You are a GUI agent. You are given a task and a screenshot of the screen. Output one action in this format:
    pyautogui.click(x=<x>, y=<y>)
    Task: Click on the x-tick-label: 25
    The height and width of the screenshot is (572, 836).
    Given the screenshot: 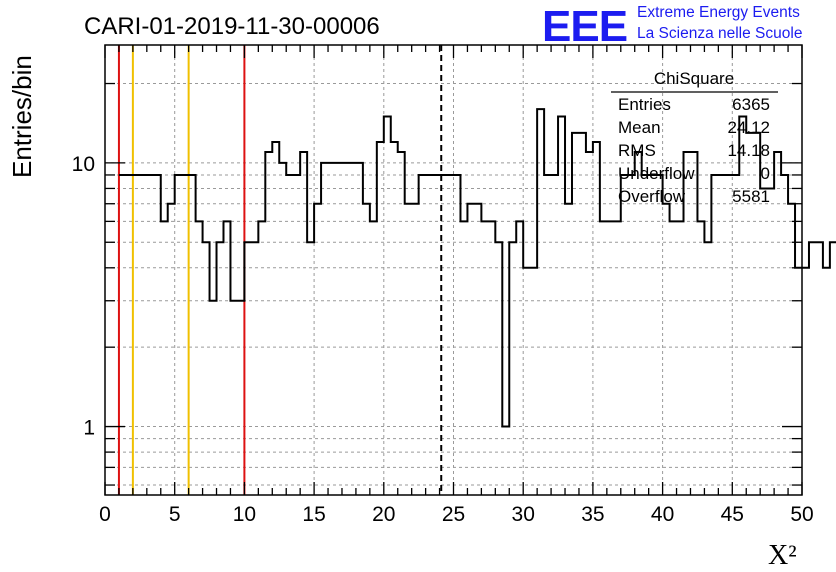 What is the action you would take?
    pyautogui.click(x=453, y=514)
    